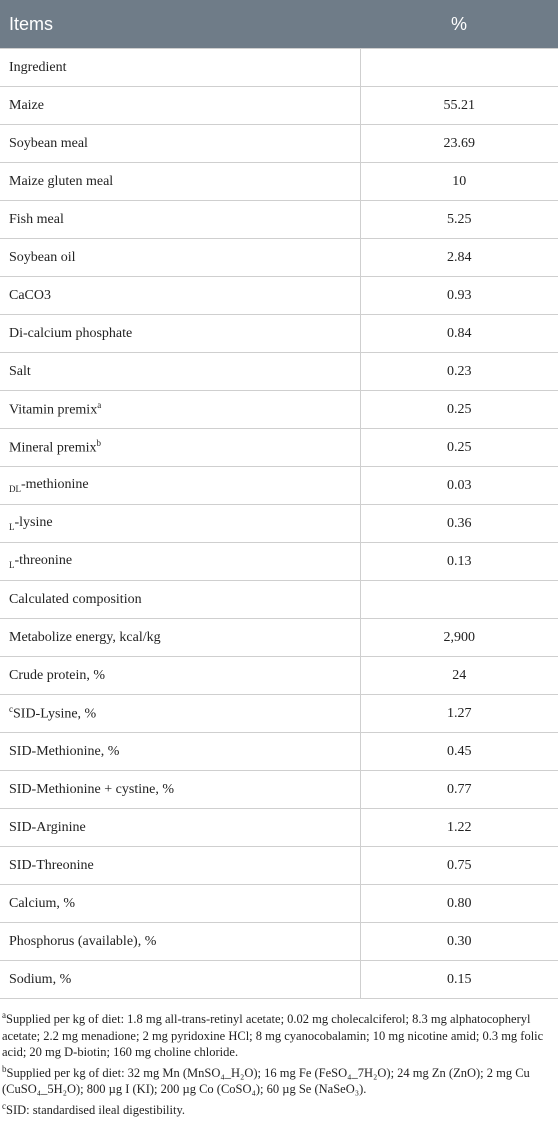 The width and height of the screenshot is (558, 1142). I want to click on prefix: DL, so click(15, 488).